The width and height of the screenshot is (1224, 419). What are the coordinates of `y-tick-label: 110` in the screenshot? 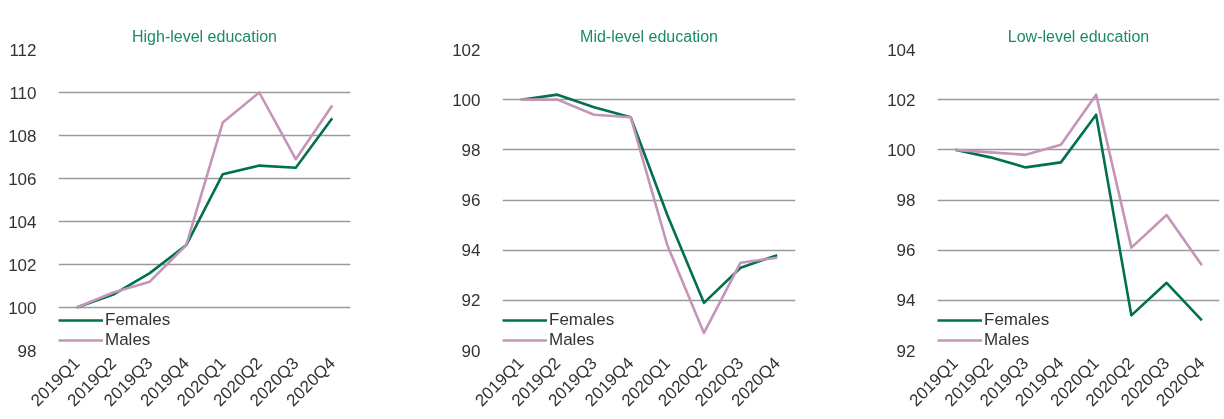 It's located at (23, 93).